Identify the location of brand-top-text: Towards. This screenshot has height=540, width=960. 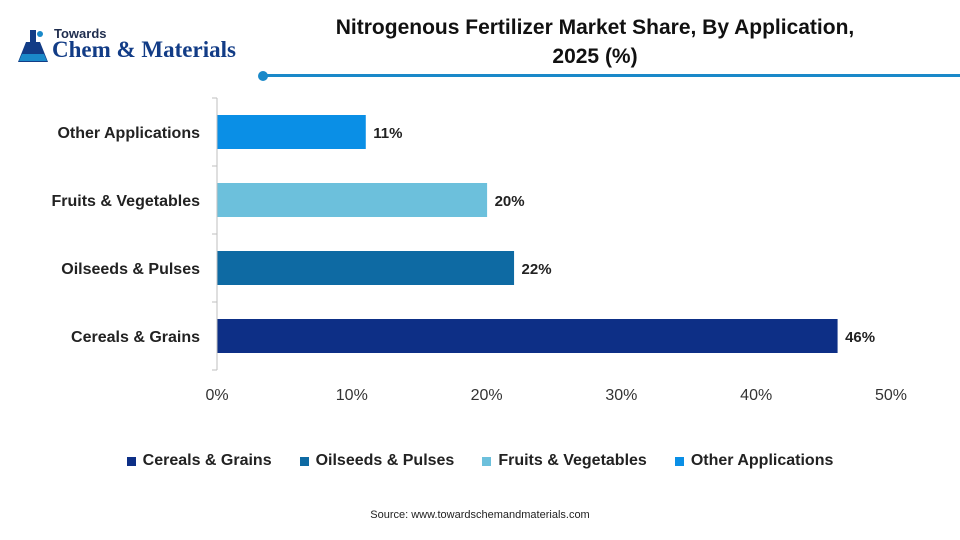
(80, 33).